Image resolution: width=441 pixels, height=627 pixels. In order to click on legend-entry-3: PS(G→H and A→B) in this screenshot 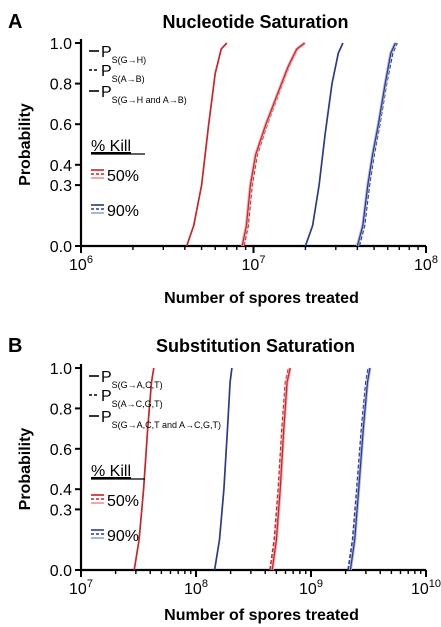, I will do `click(144, 94)`.